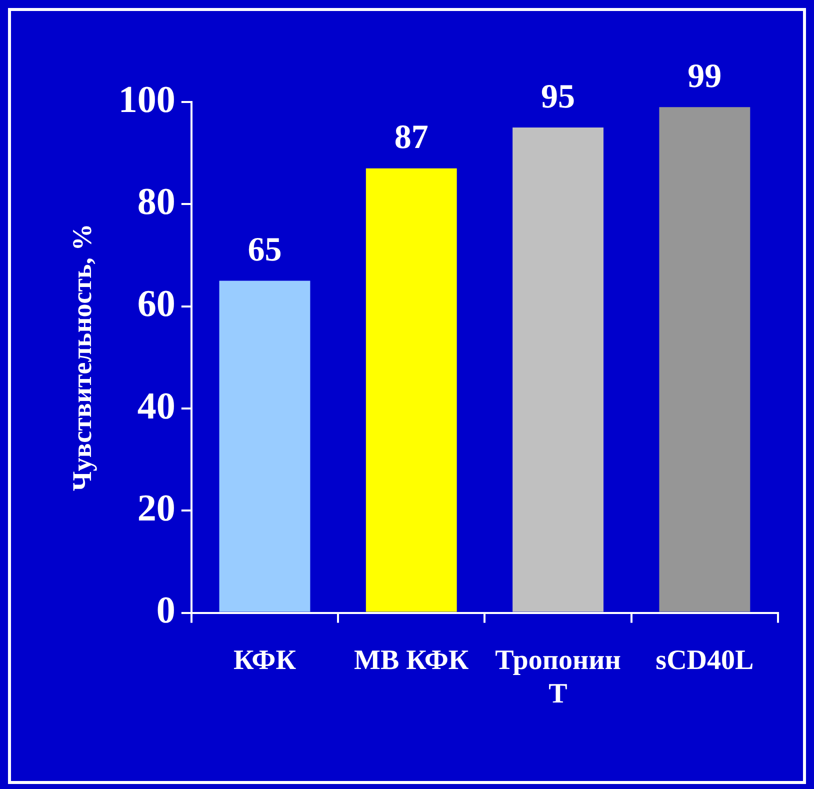 The image size is (814, 789). I want to click on y-tick-label: 40, so click(156, 406).